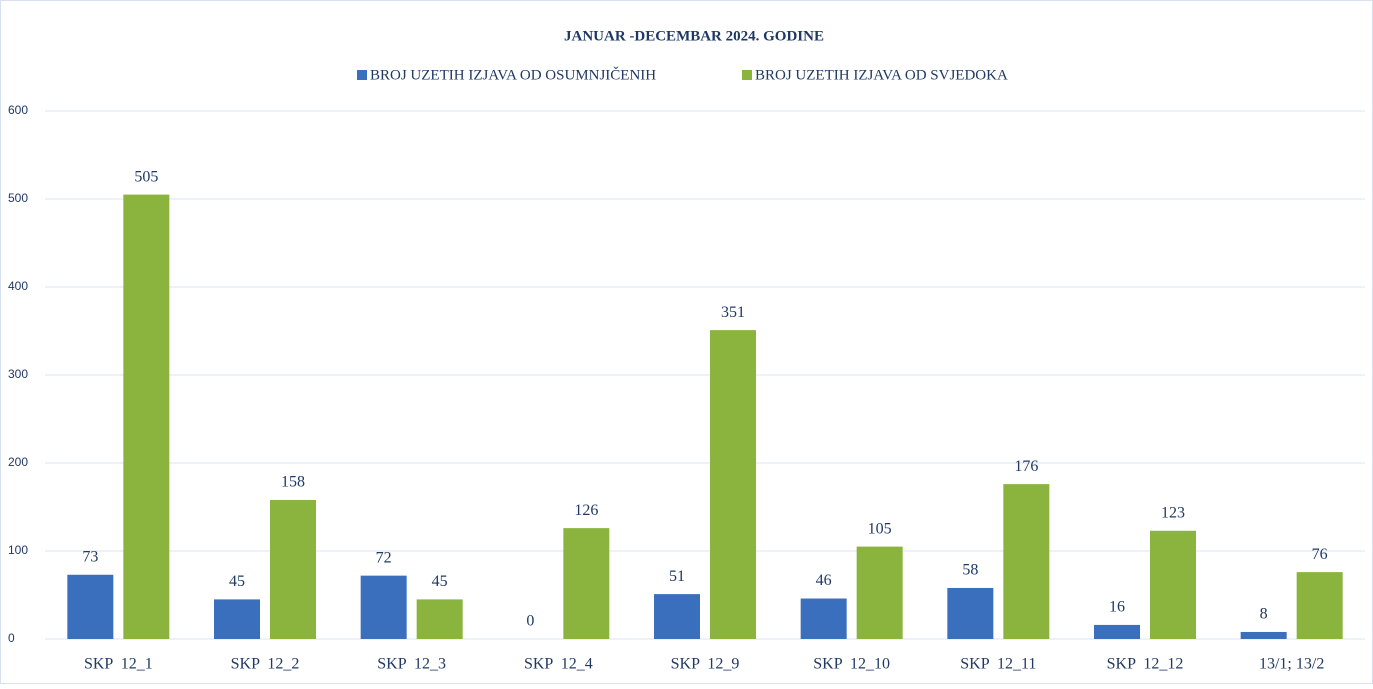 The height and width of the screenshot is (689, 1373). What do you see at coordinates (1291, 664) in the screenshot?
I see `x-tick-label: 13/1; 13/2` at bounding box center [1291, 664].